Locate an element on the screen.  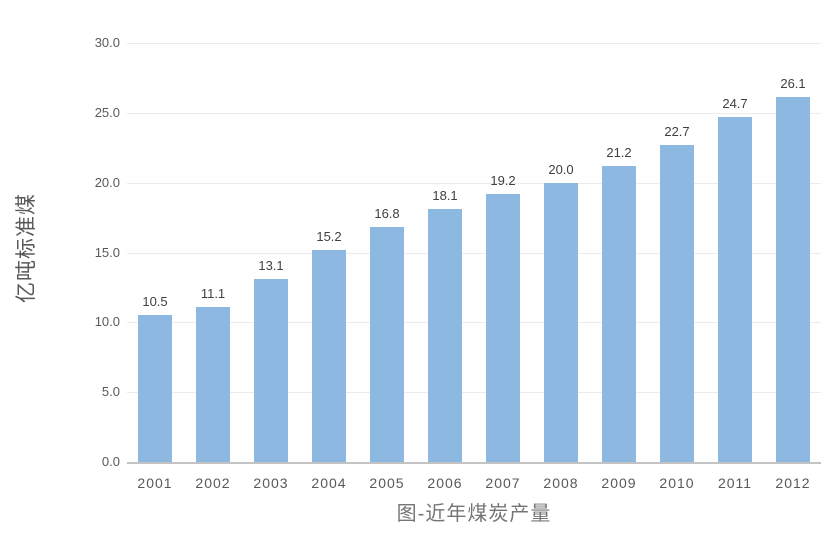
bar-column-2012: 26.1 2012 is located at coordinates (792, 267).